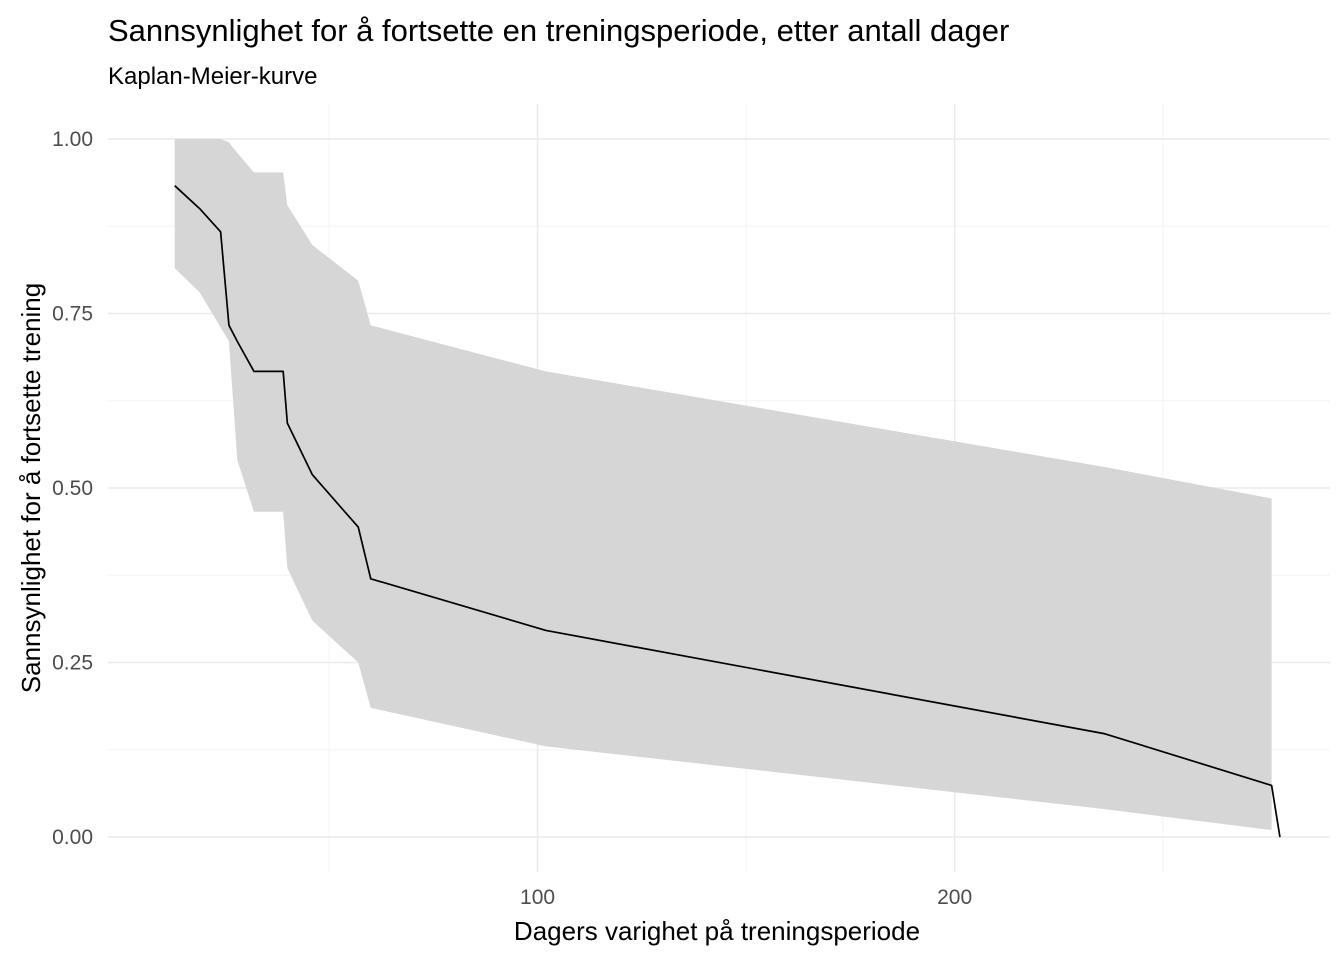  I want to click on y-axis-title: Sannsynlighet for å fortsette trening, so click(31, 488).